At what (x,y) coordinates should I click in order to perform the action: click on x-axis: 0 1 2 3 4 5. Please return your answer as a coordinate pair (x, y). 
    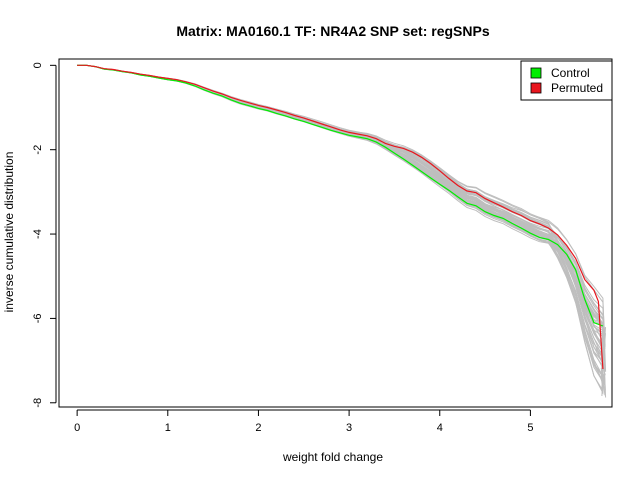
    Looking at the image, I should click on (303, 421).